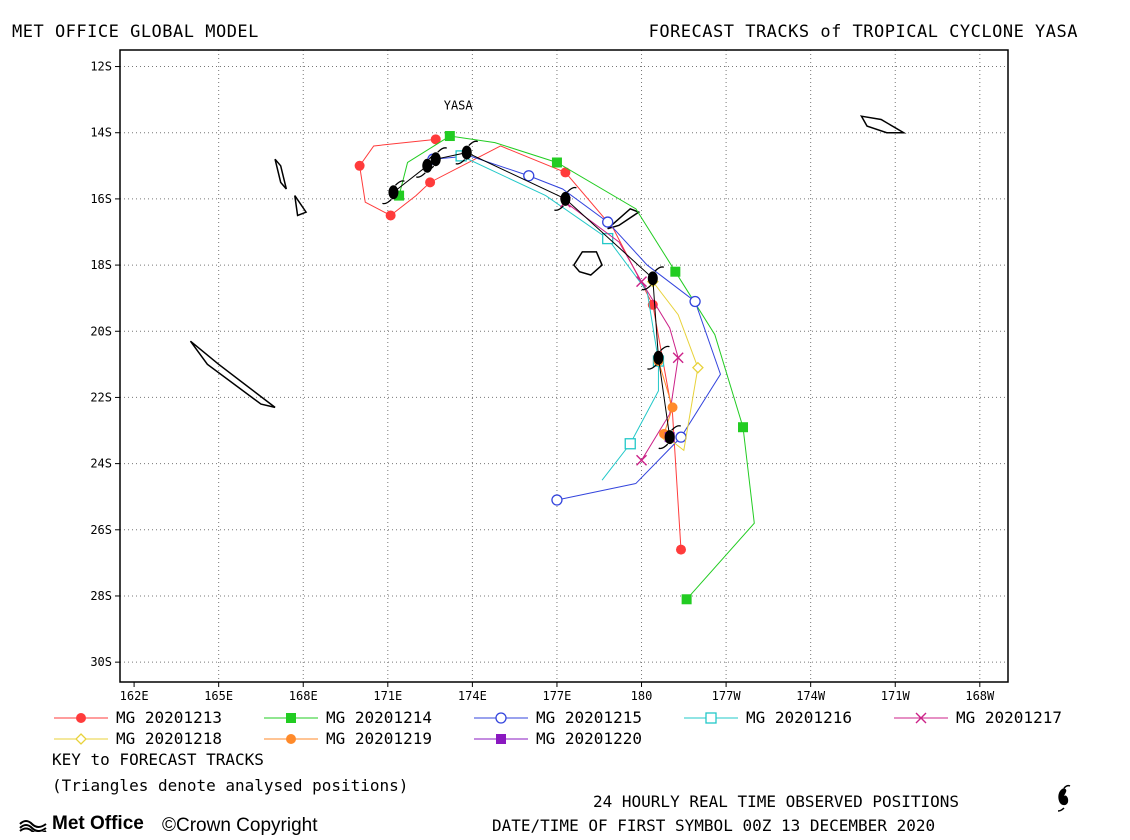  What do you see at coordinates (101, 464) in the screenshot?
I see `y-tick-label: 24S` at bounding box center [101, 464].